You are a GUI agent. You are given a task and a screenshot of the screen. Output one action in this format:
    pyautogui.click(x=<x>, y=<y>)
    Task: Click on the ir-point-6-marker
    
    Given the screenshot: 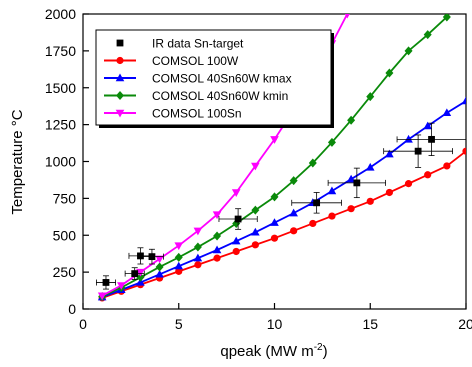 What is the action you would take?
    pyautogui.click(x=357, y=183)
    